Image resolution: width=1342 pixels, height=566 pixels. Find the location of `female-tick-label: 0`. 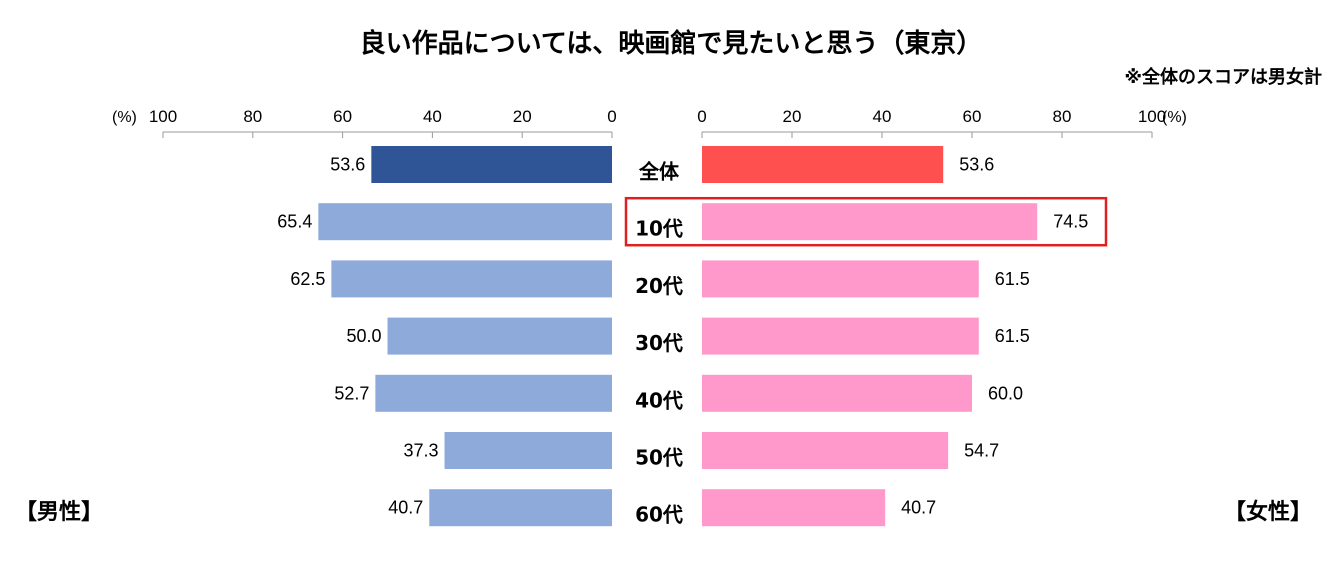

female-tick-label: 0 is located at coordinates (701, 116).